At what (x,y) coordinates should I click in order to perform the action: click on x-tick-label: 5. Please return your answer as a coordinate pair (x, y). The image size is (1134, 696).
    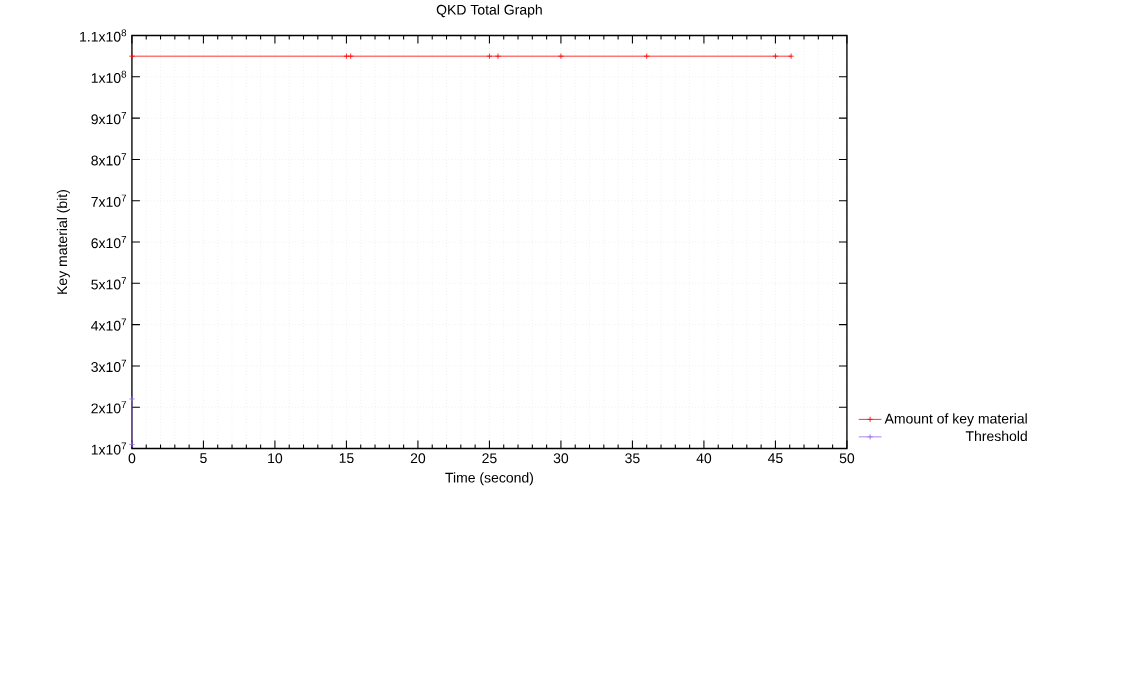
    Looking at the image, I should click on (203, 458).